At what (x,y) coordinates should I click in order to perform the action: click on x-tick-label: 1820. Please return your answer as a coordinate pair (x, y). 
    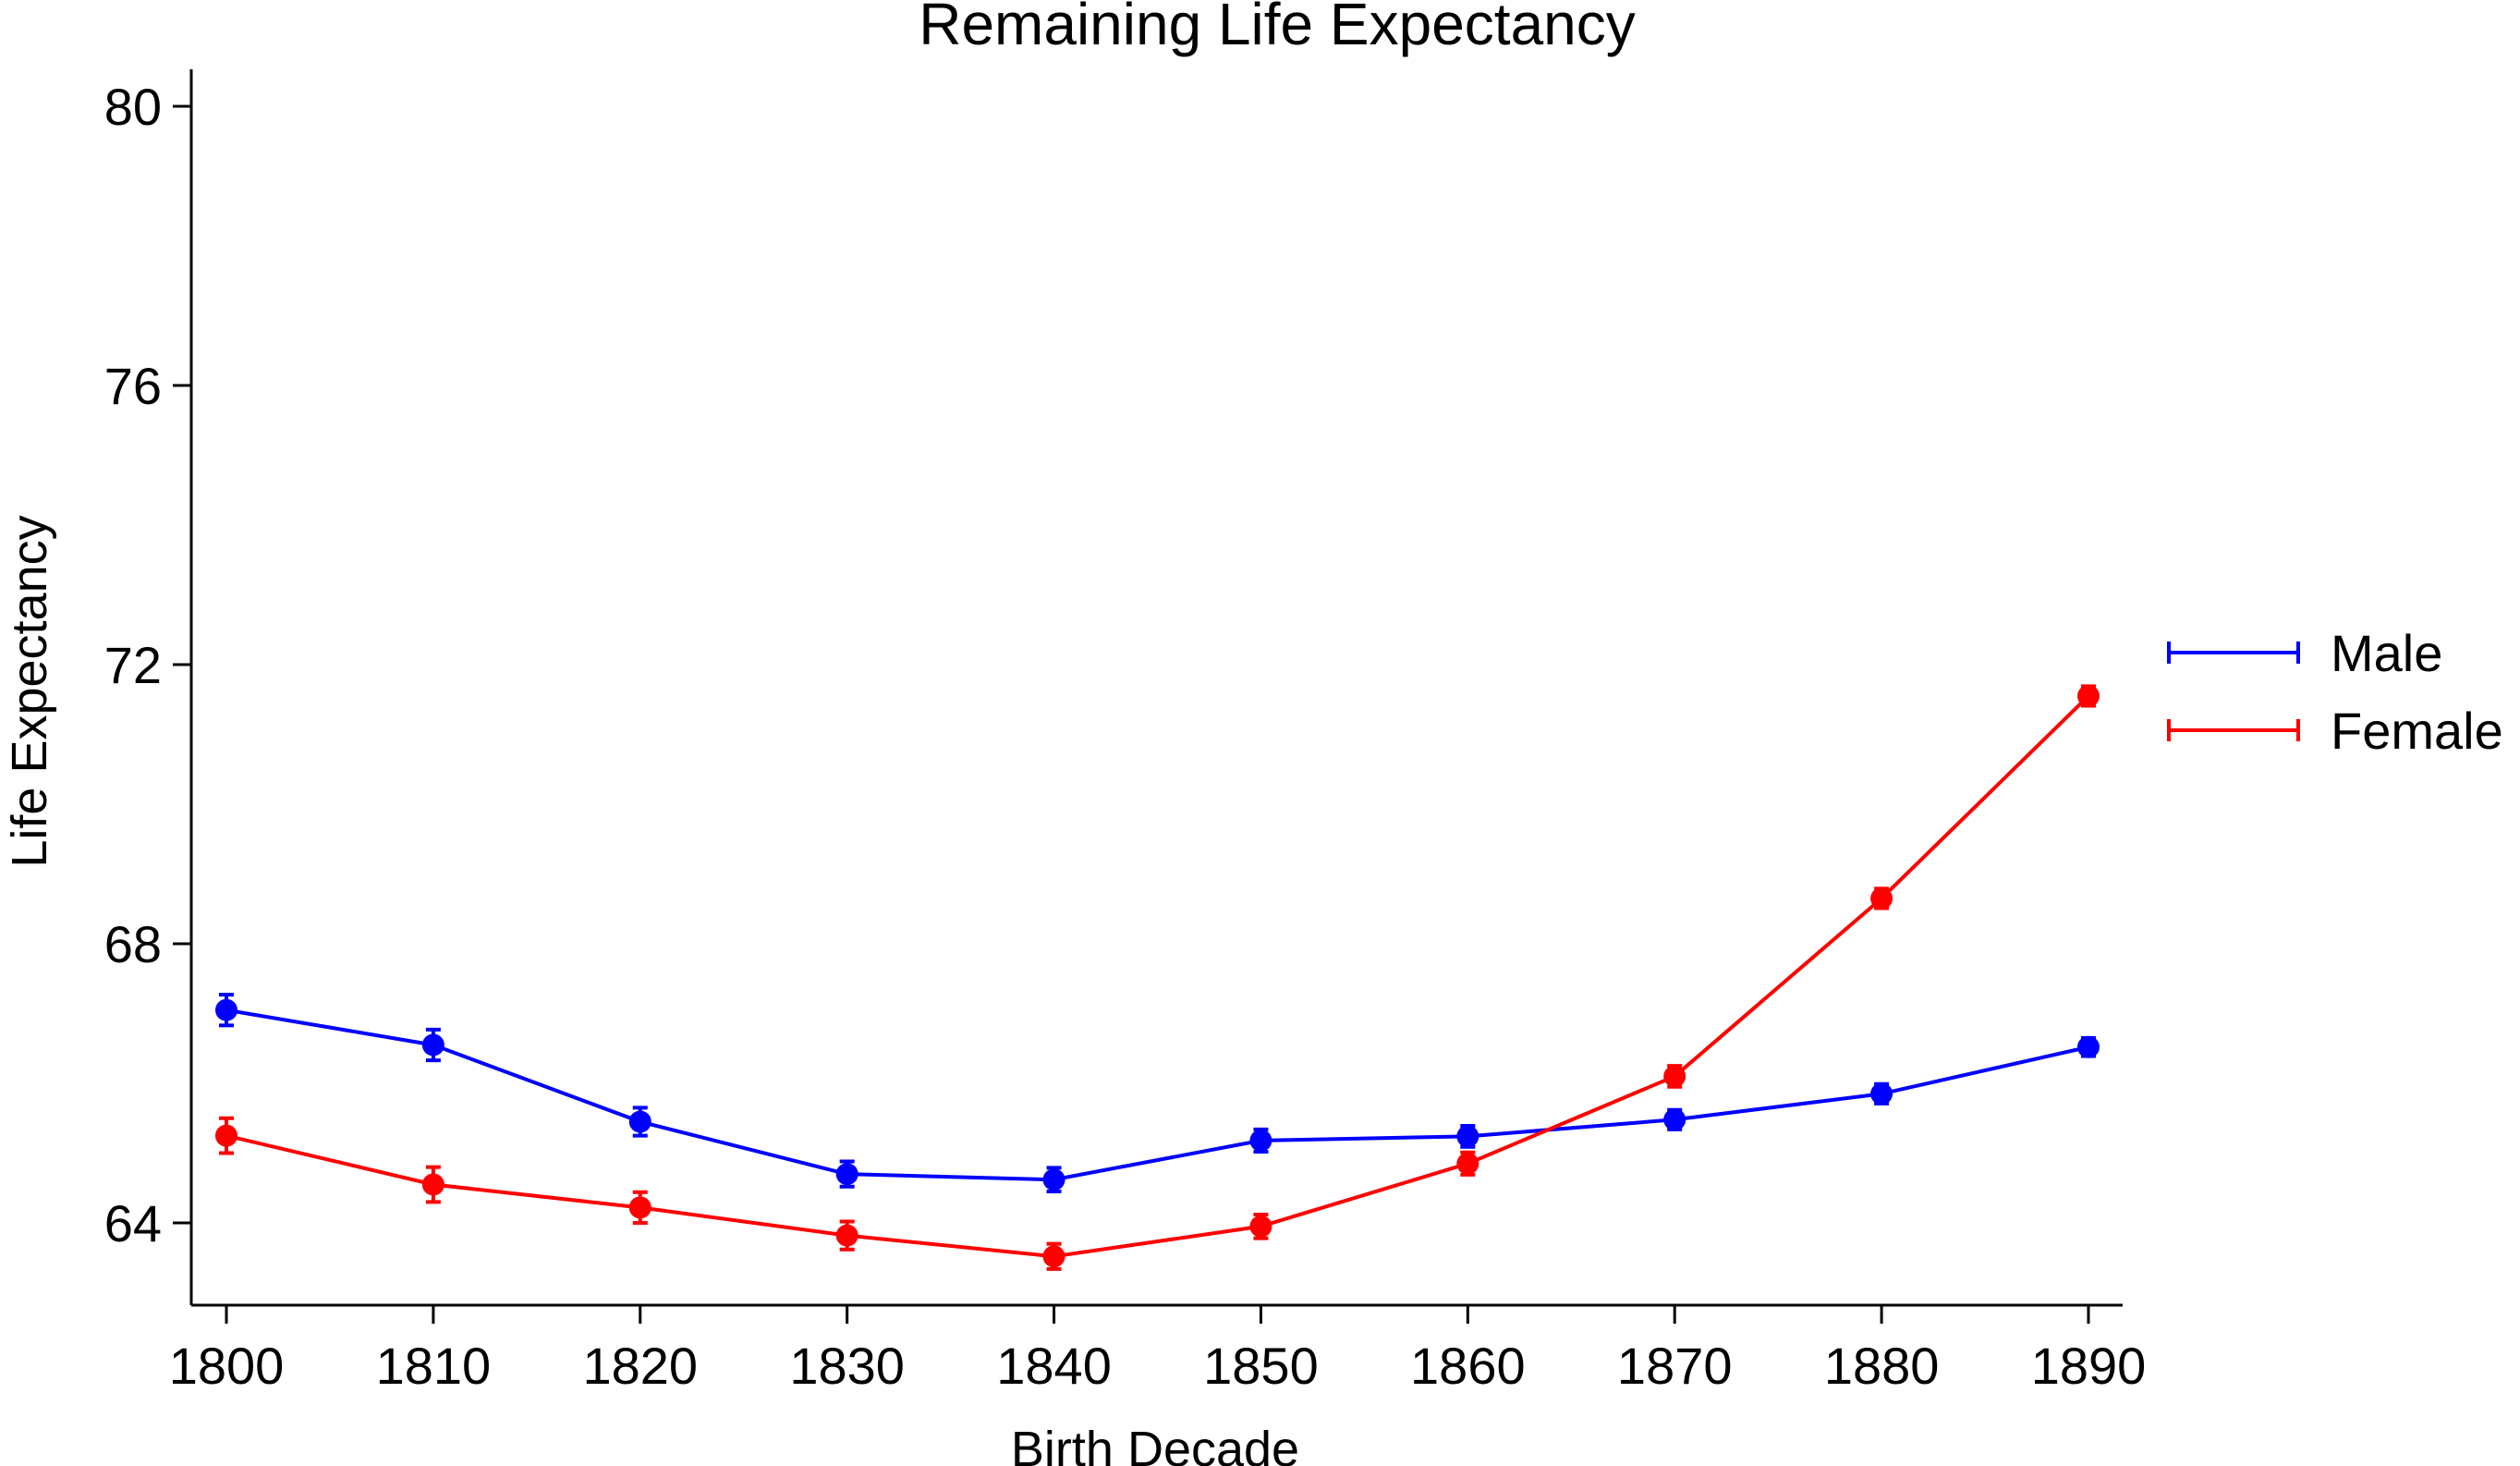
    Looking at the image, I should click on (640, 1366).